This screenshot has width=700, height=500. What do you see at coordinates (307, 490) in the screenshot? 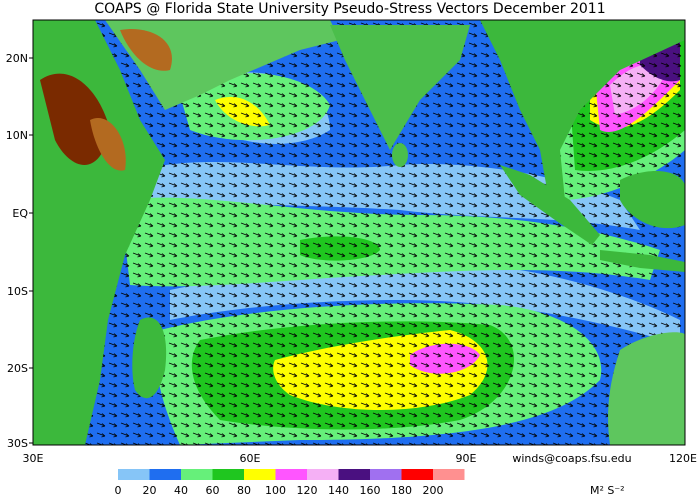
I see `colorbar-label: 120` at bounding box center [307, 490].